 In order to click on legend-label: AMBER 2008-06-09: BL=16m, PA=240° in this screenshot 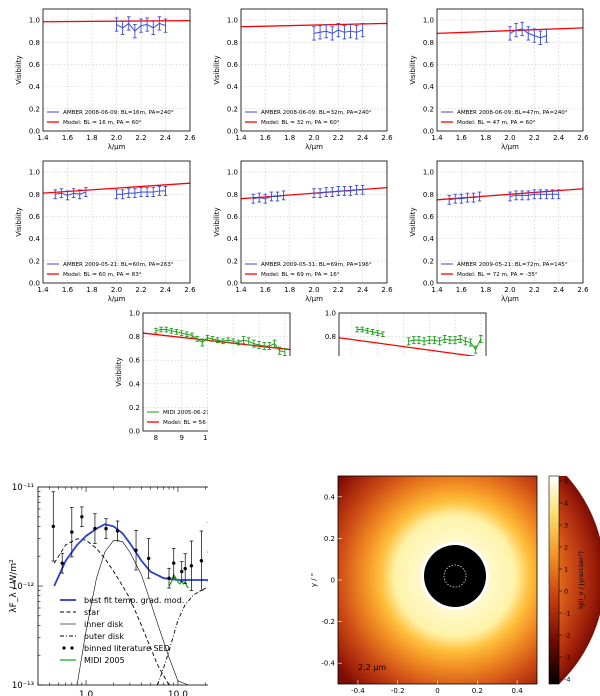, I will do `click(118, 113)`.